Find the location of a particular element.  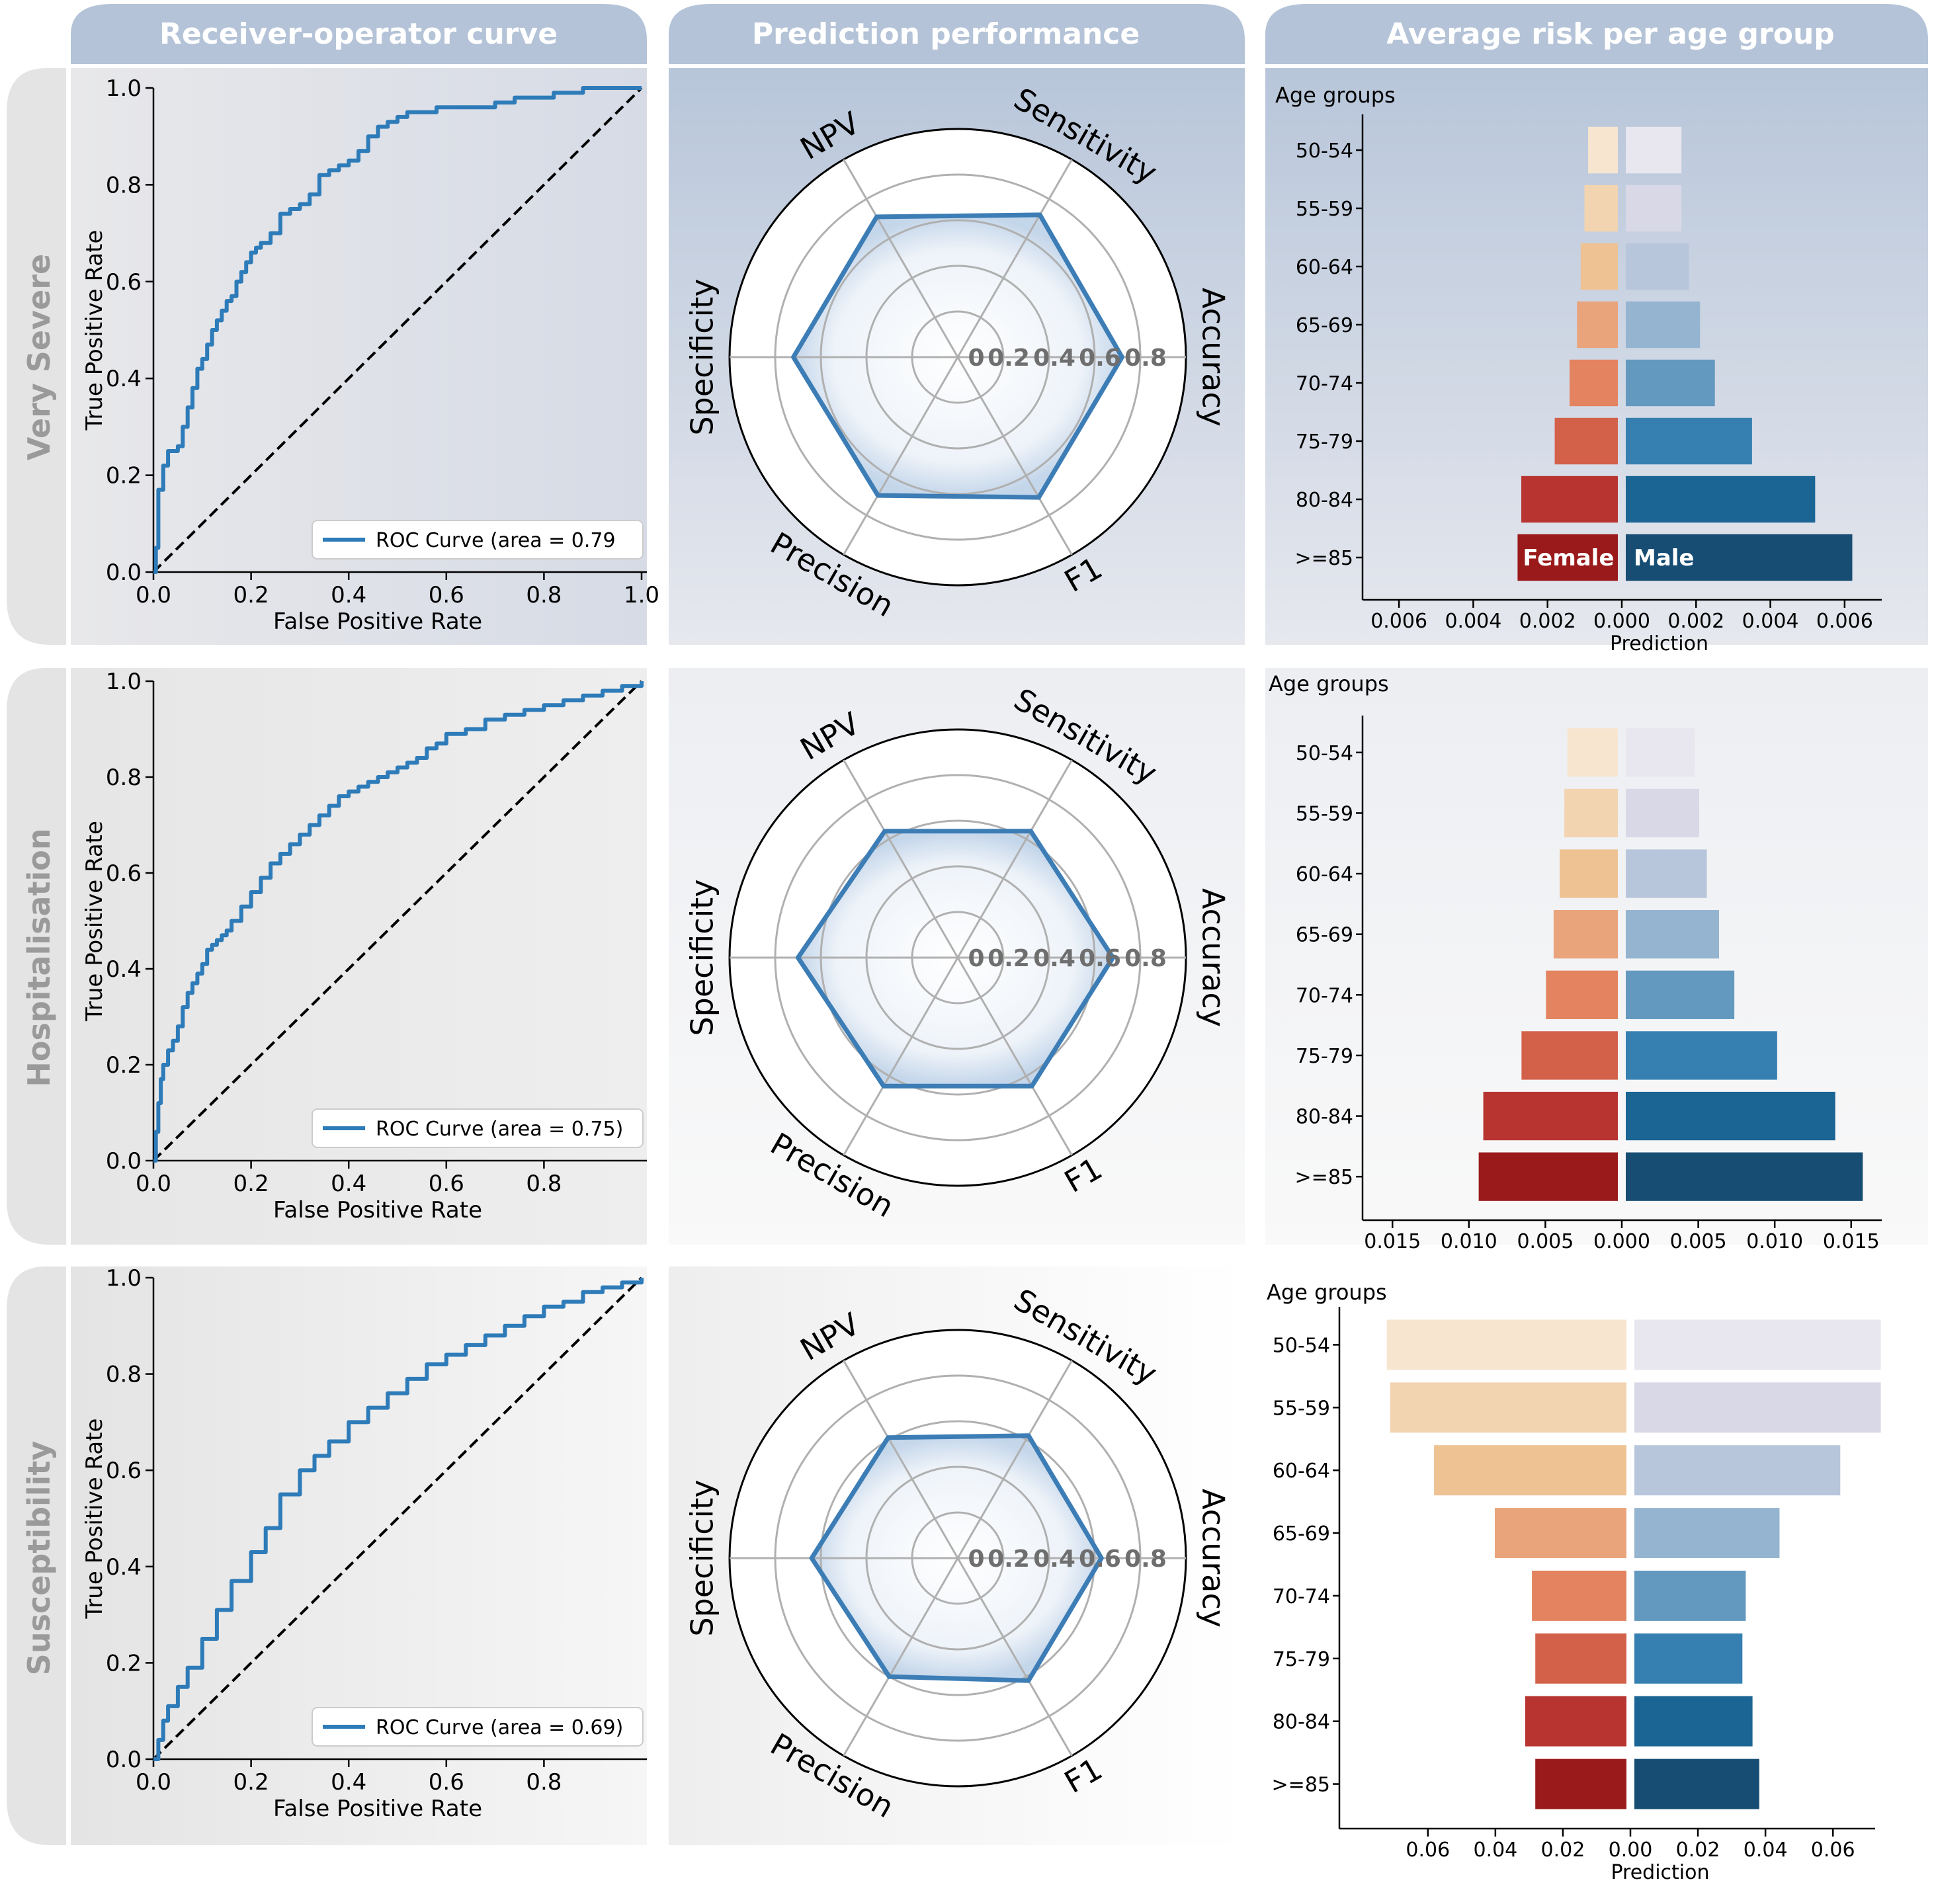

pyramid-series-label-male: Male is located at coordinates (1665, 558).